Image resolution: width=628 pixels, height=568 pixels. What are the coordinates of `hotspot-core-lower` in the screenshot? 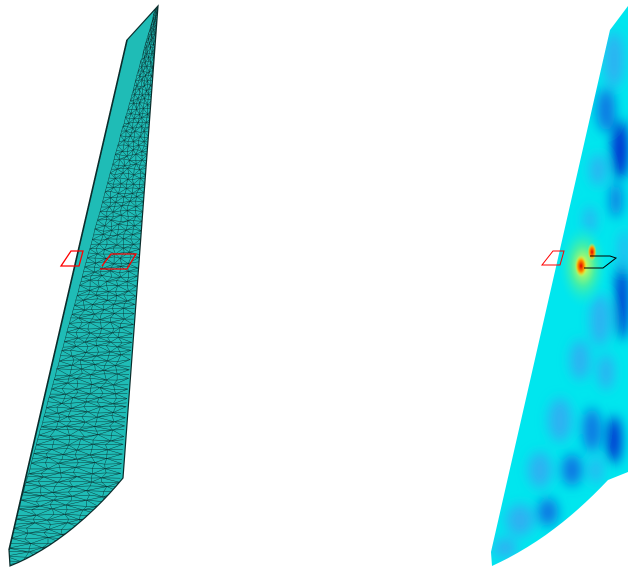 It's located at (581, 266).